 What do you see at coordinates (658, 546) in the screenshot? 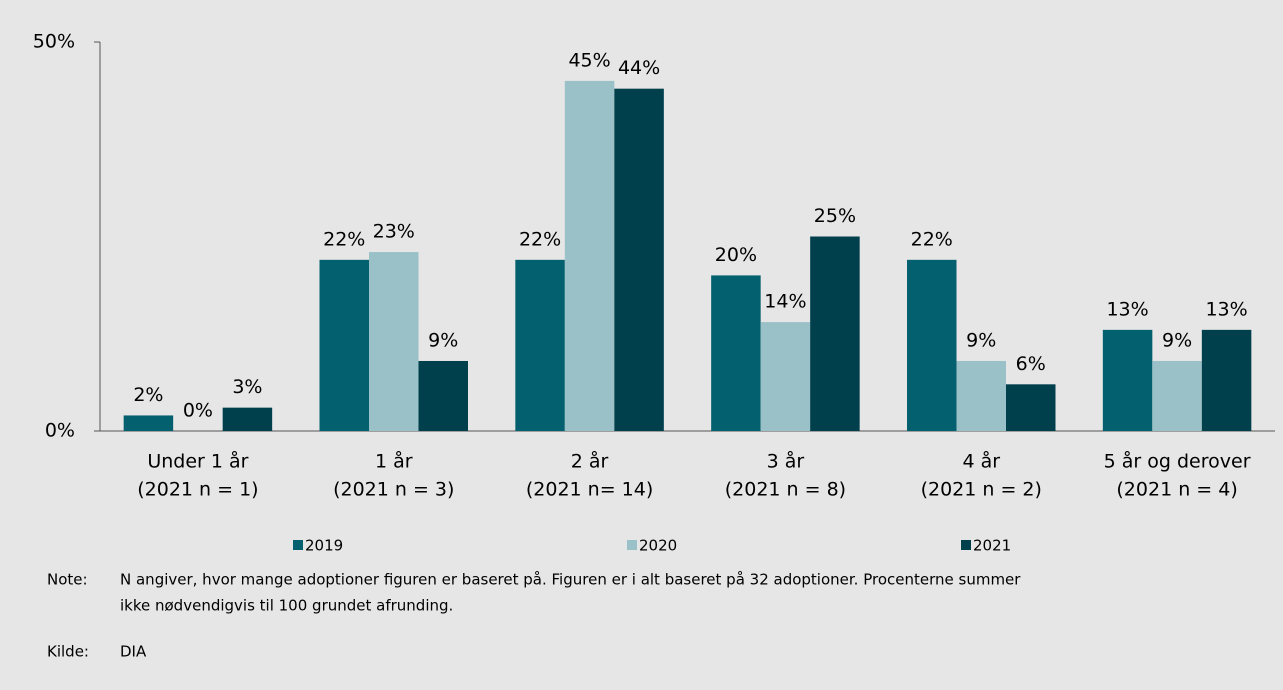
I see `legend-label: 2020` at bounding box center [658, 546].